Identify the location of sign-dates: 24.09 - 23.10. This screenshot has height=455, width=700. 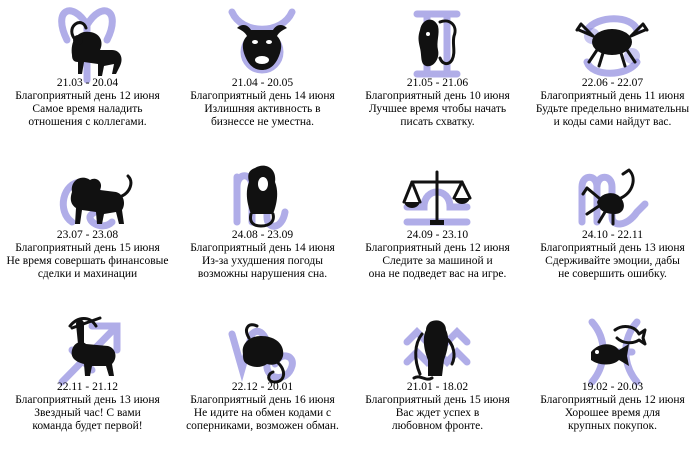
(437, 235).